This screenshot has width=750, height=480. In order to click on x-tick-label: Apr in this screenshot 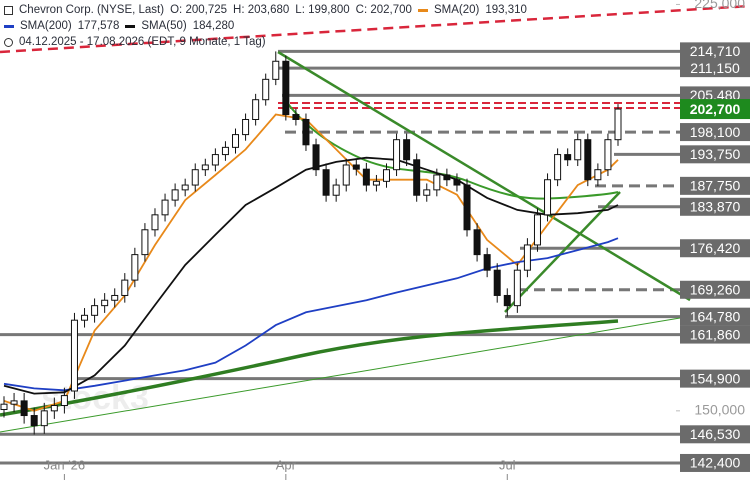, I will do `click(286, 464)`.